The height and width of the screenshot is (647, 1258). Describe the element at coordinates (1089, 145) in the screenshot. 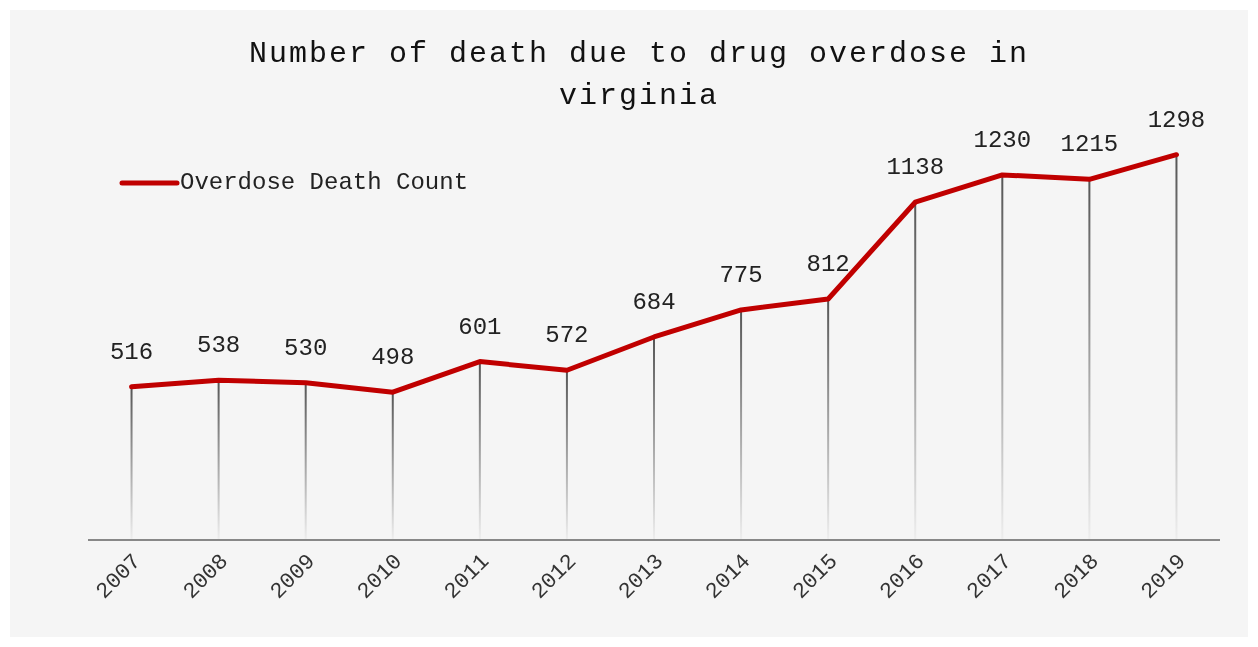

I see `data-label: 1215` at that location.